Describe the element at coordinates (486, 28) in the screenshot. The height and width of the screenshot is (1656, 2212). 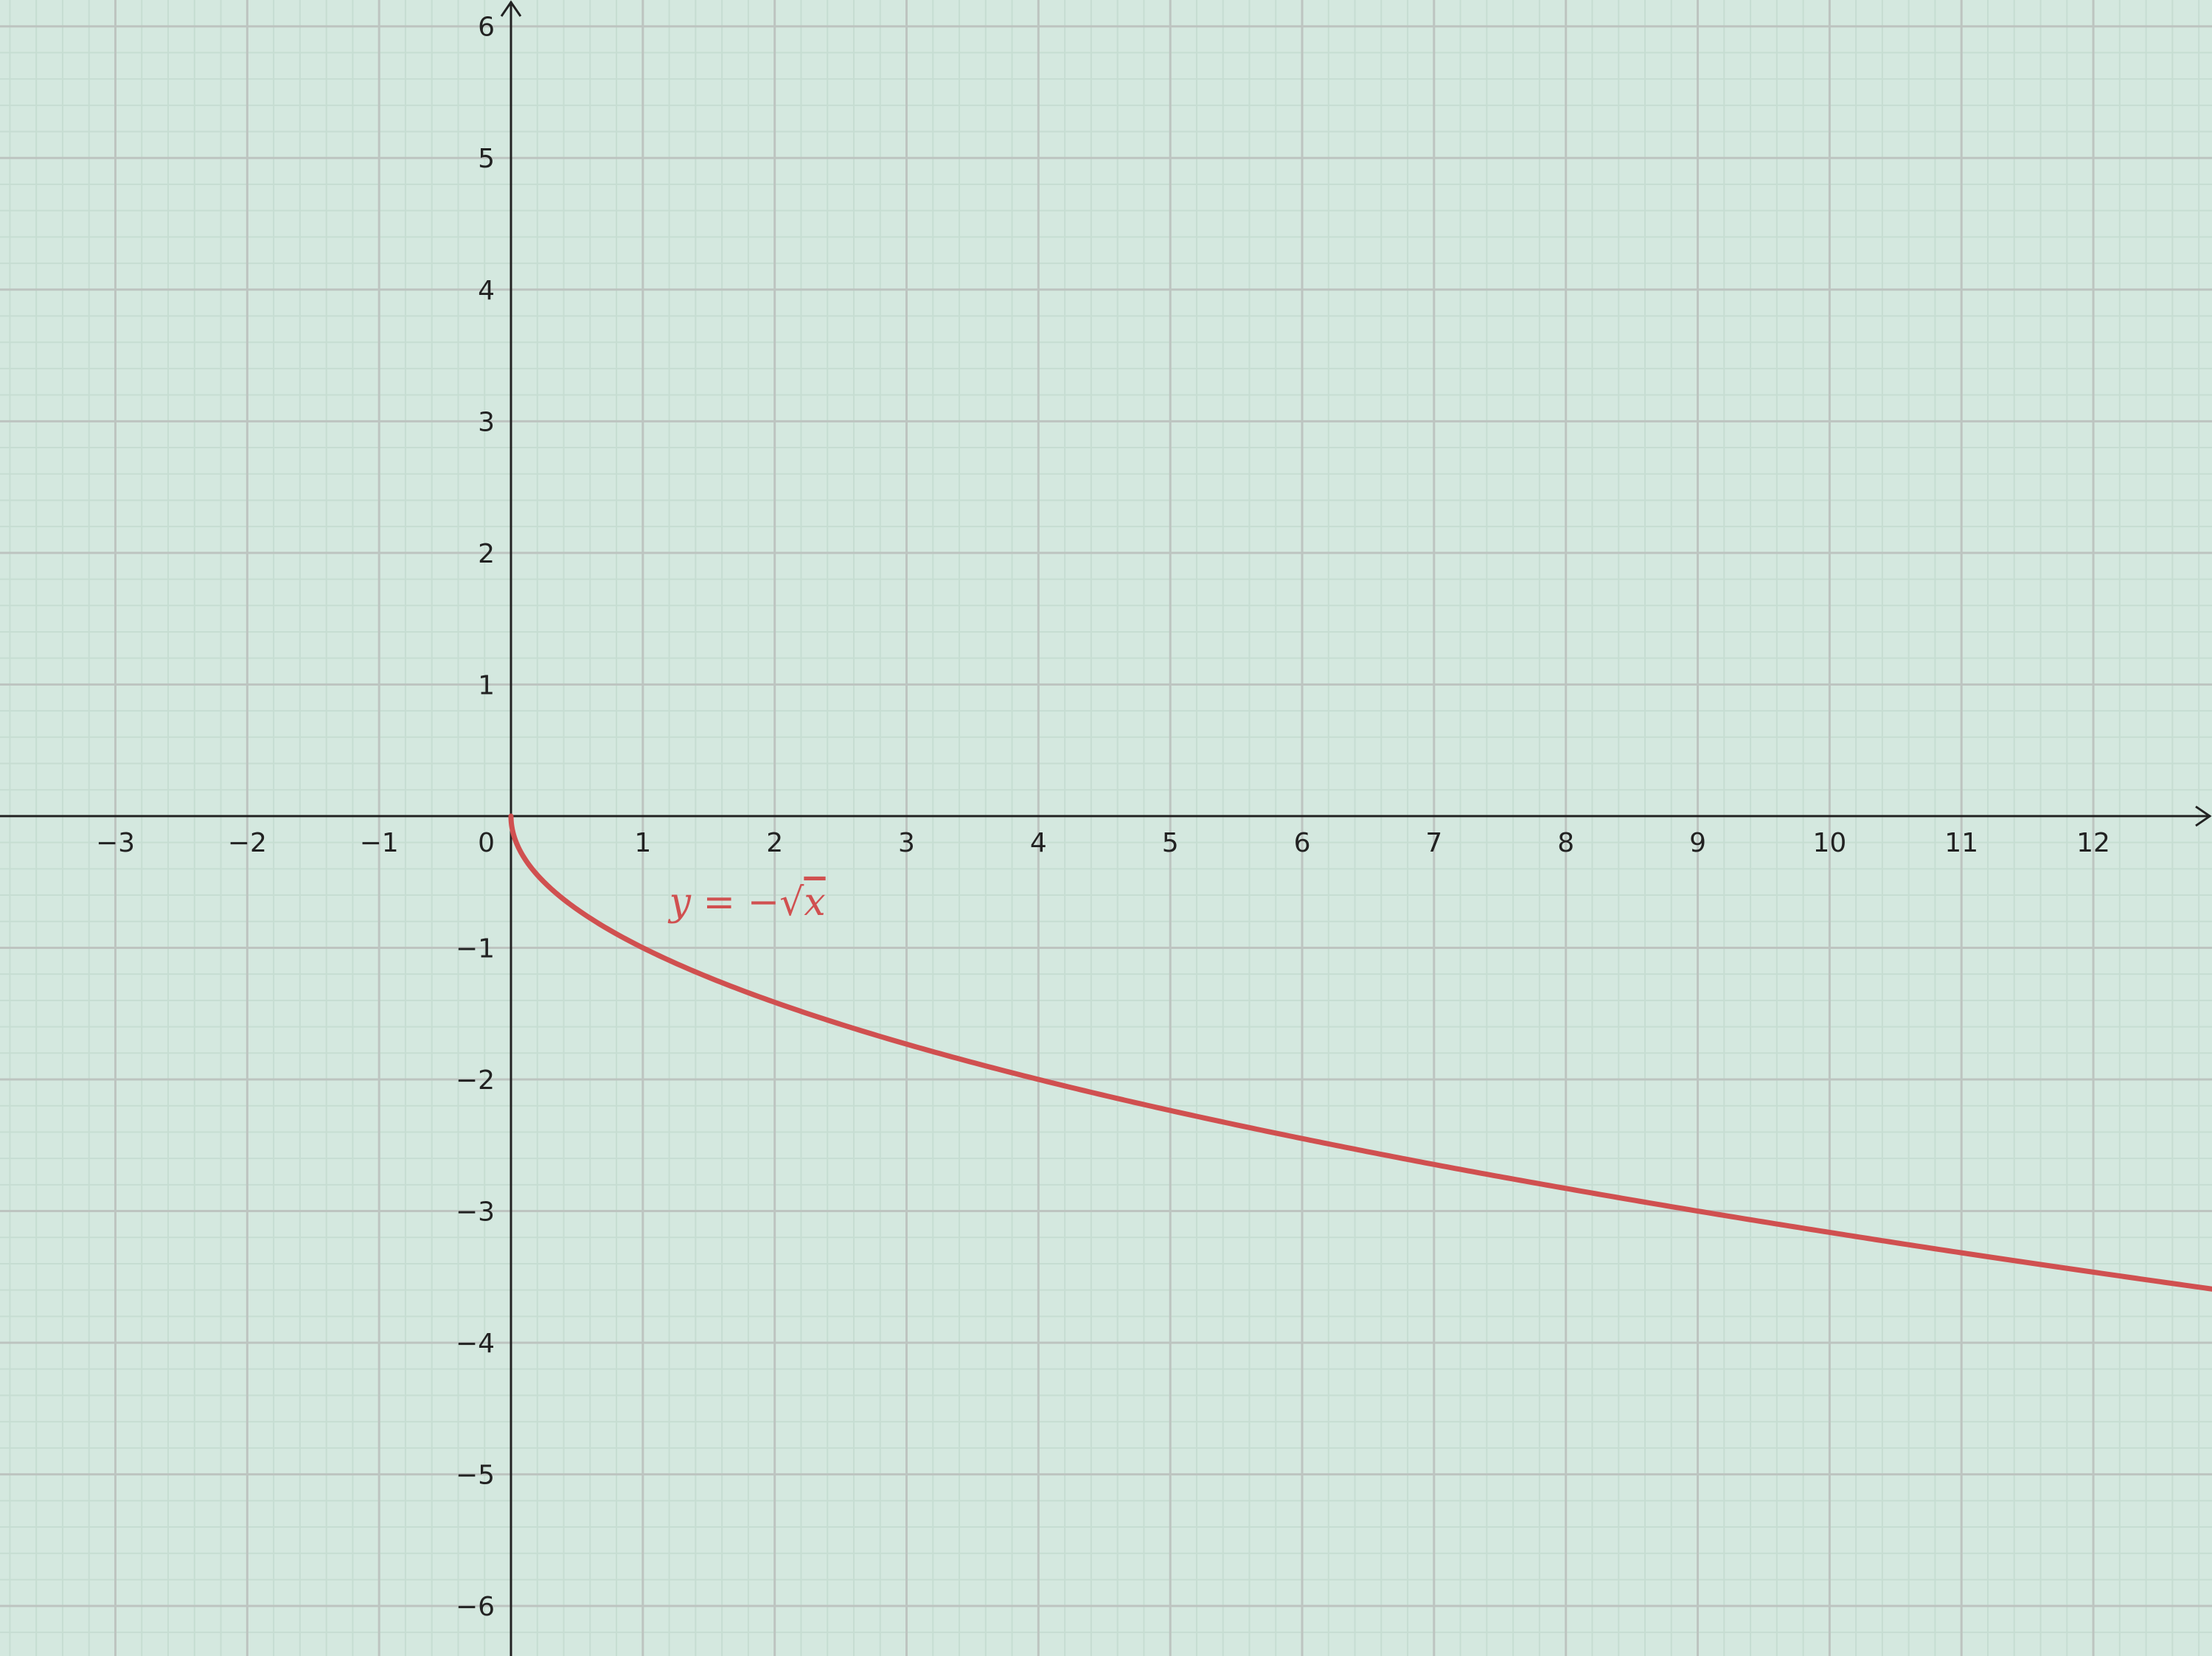
I see `y-tick-label: 6` at that location.